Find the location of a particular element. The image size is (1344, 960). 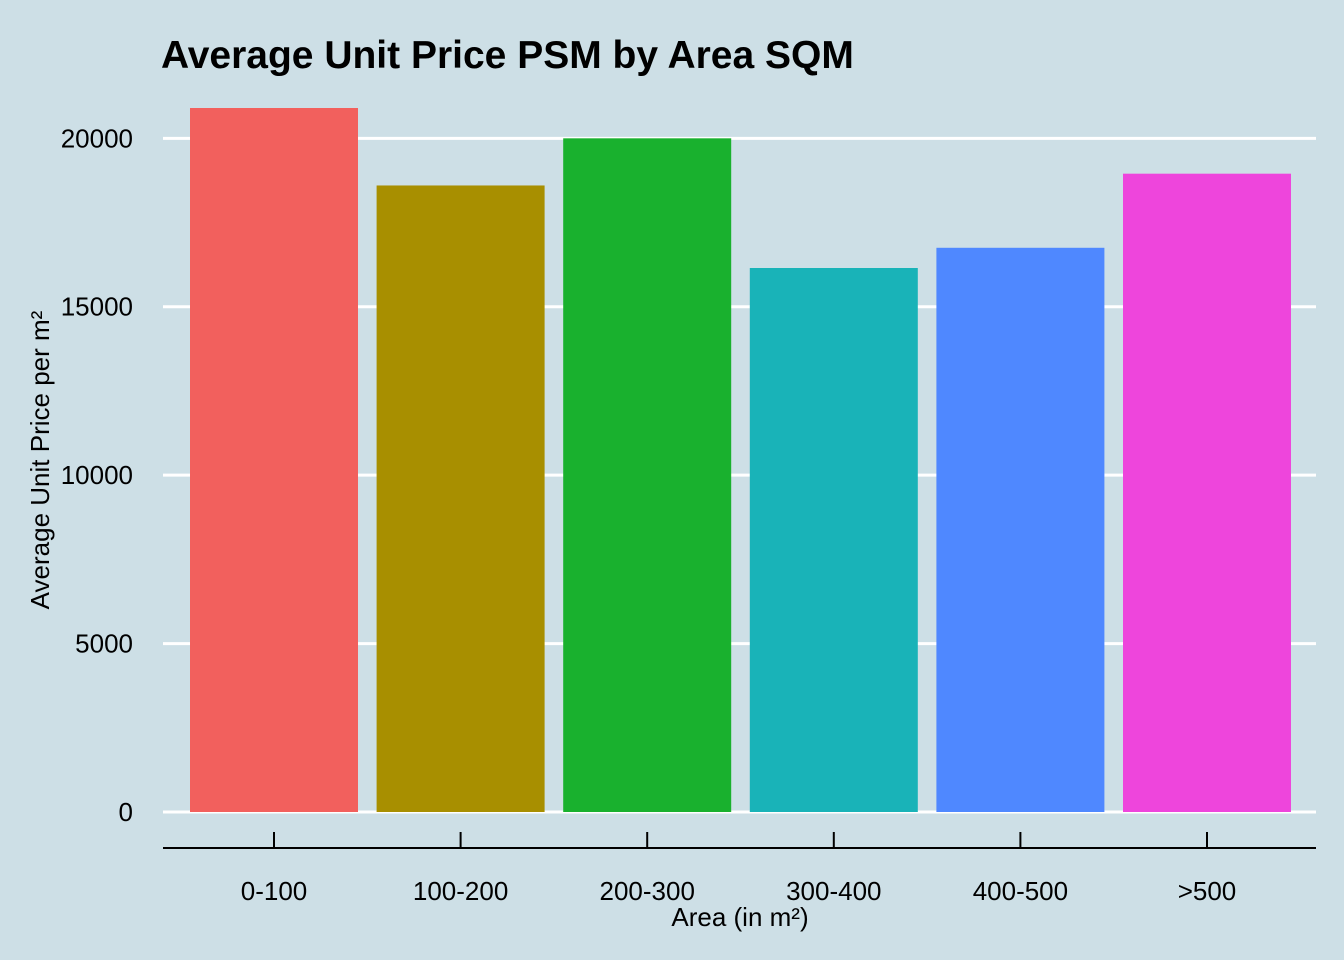

x-tick-label: 300-400 is located at coordinates (833, 891).